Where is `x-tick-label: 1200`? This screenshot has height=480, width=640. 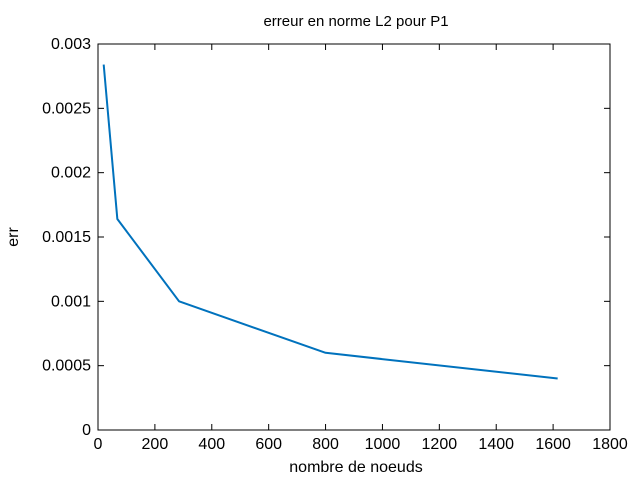 x-tick-label: 1200 is located at coordinates (440, 444).